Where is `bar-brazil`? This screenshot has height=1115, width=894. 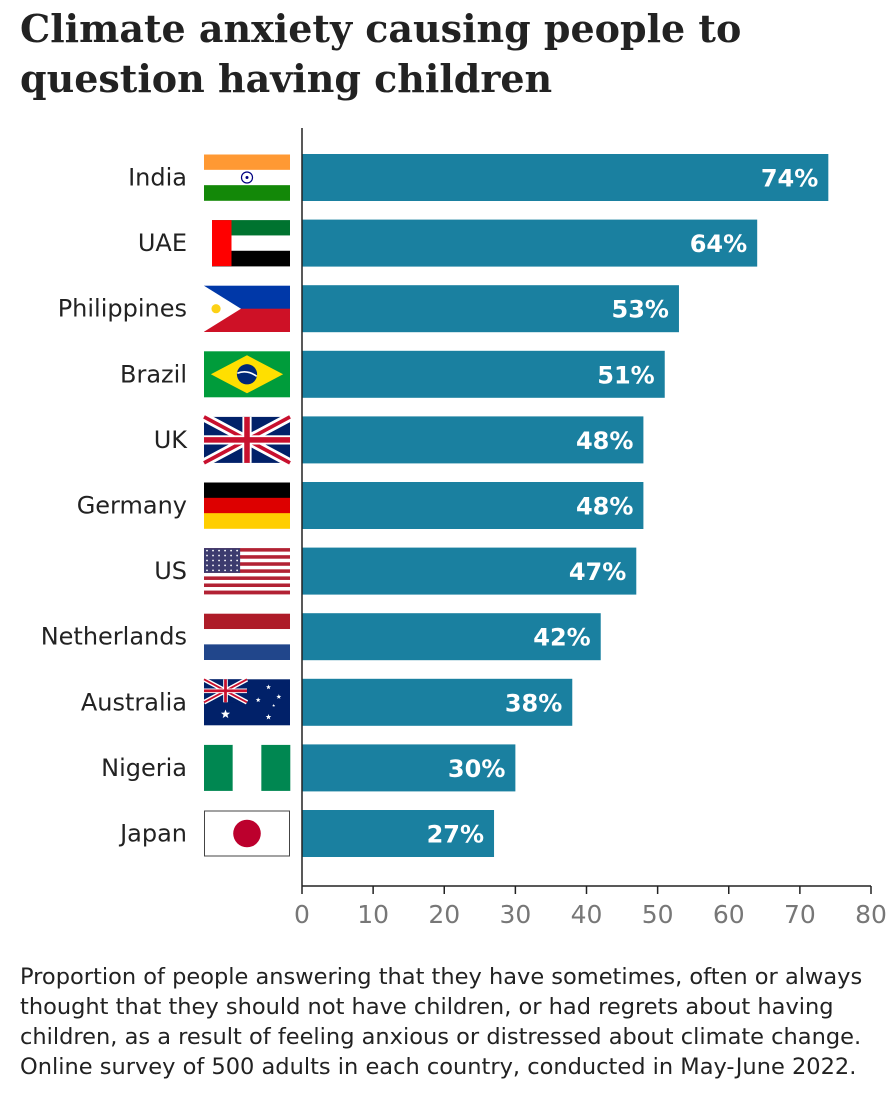
bar-brazil is located at coordinates (483, 374).